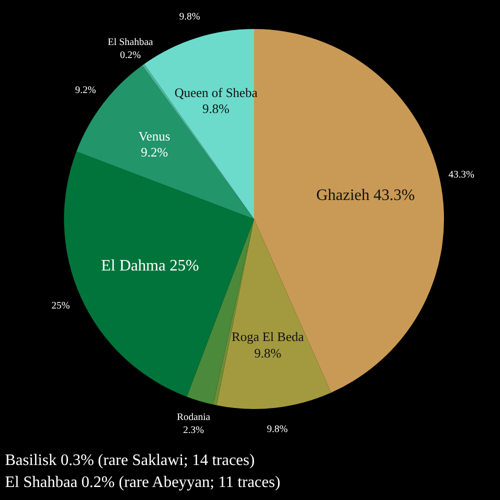 Image resolution: width=500 pixels, height=500 pixels. Describe the element at coordinates (193, 418) in the screenshot. I see `slice-label: Rodania` at that location.